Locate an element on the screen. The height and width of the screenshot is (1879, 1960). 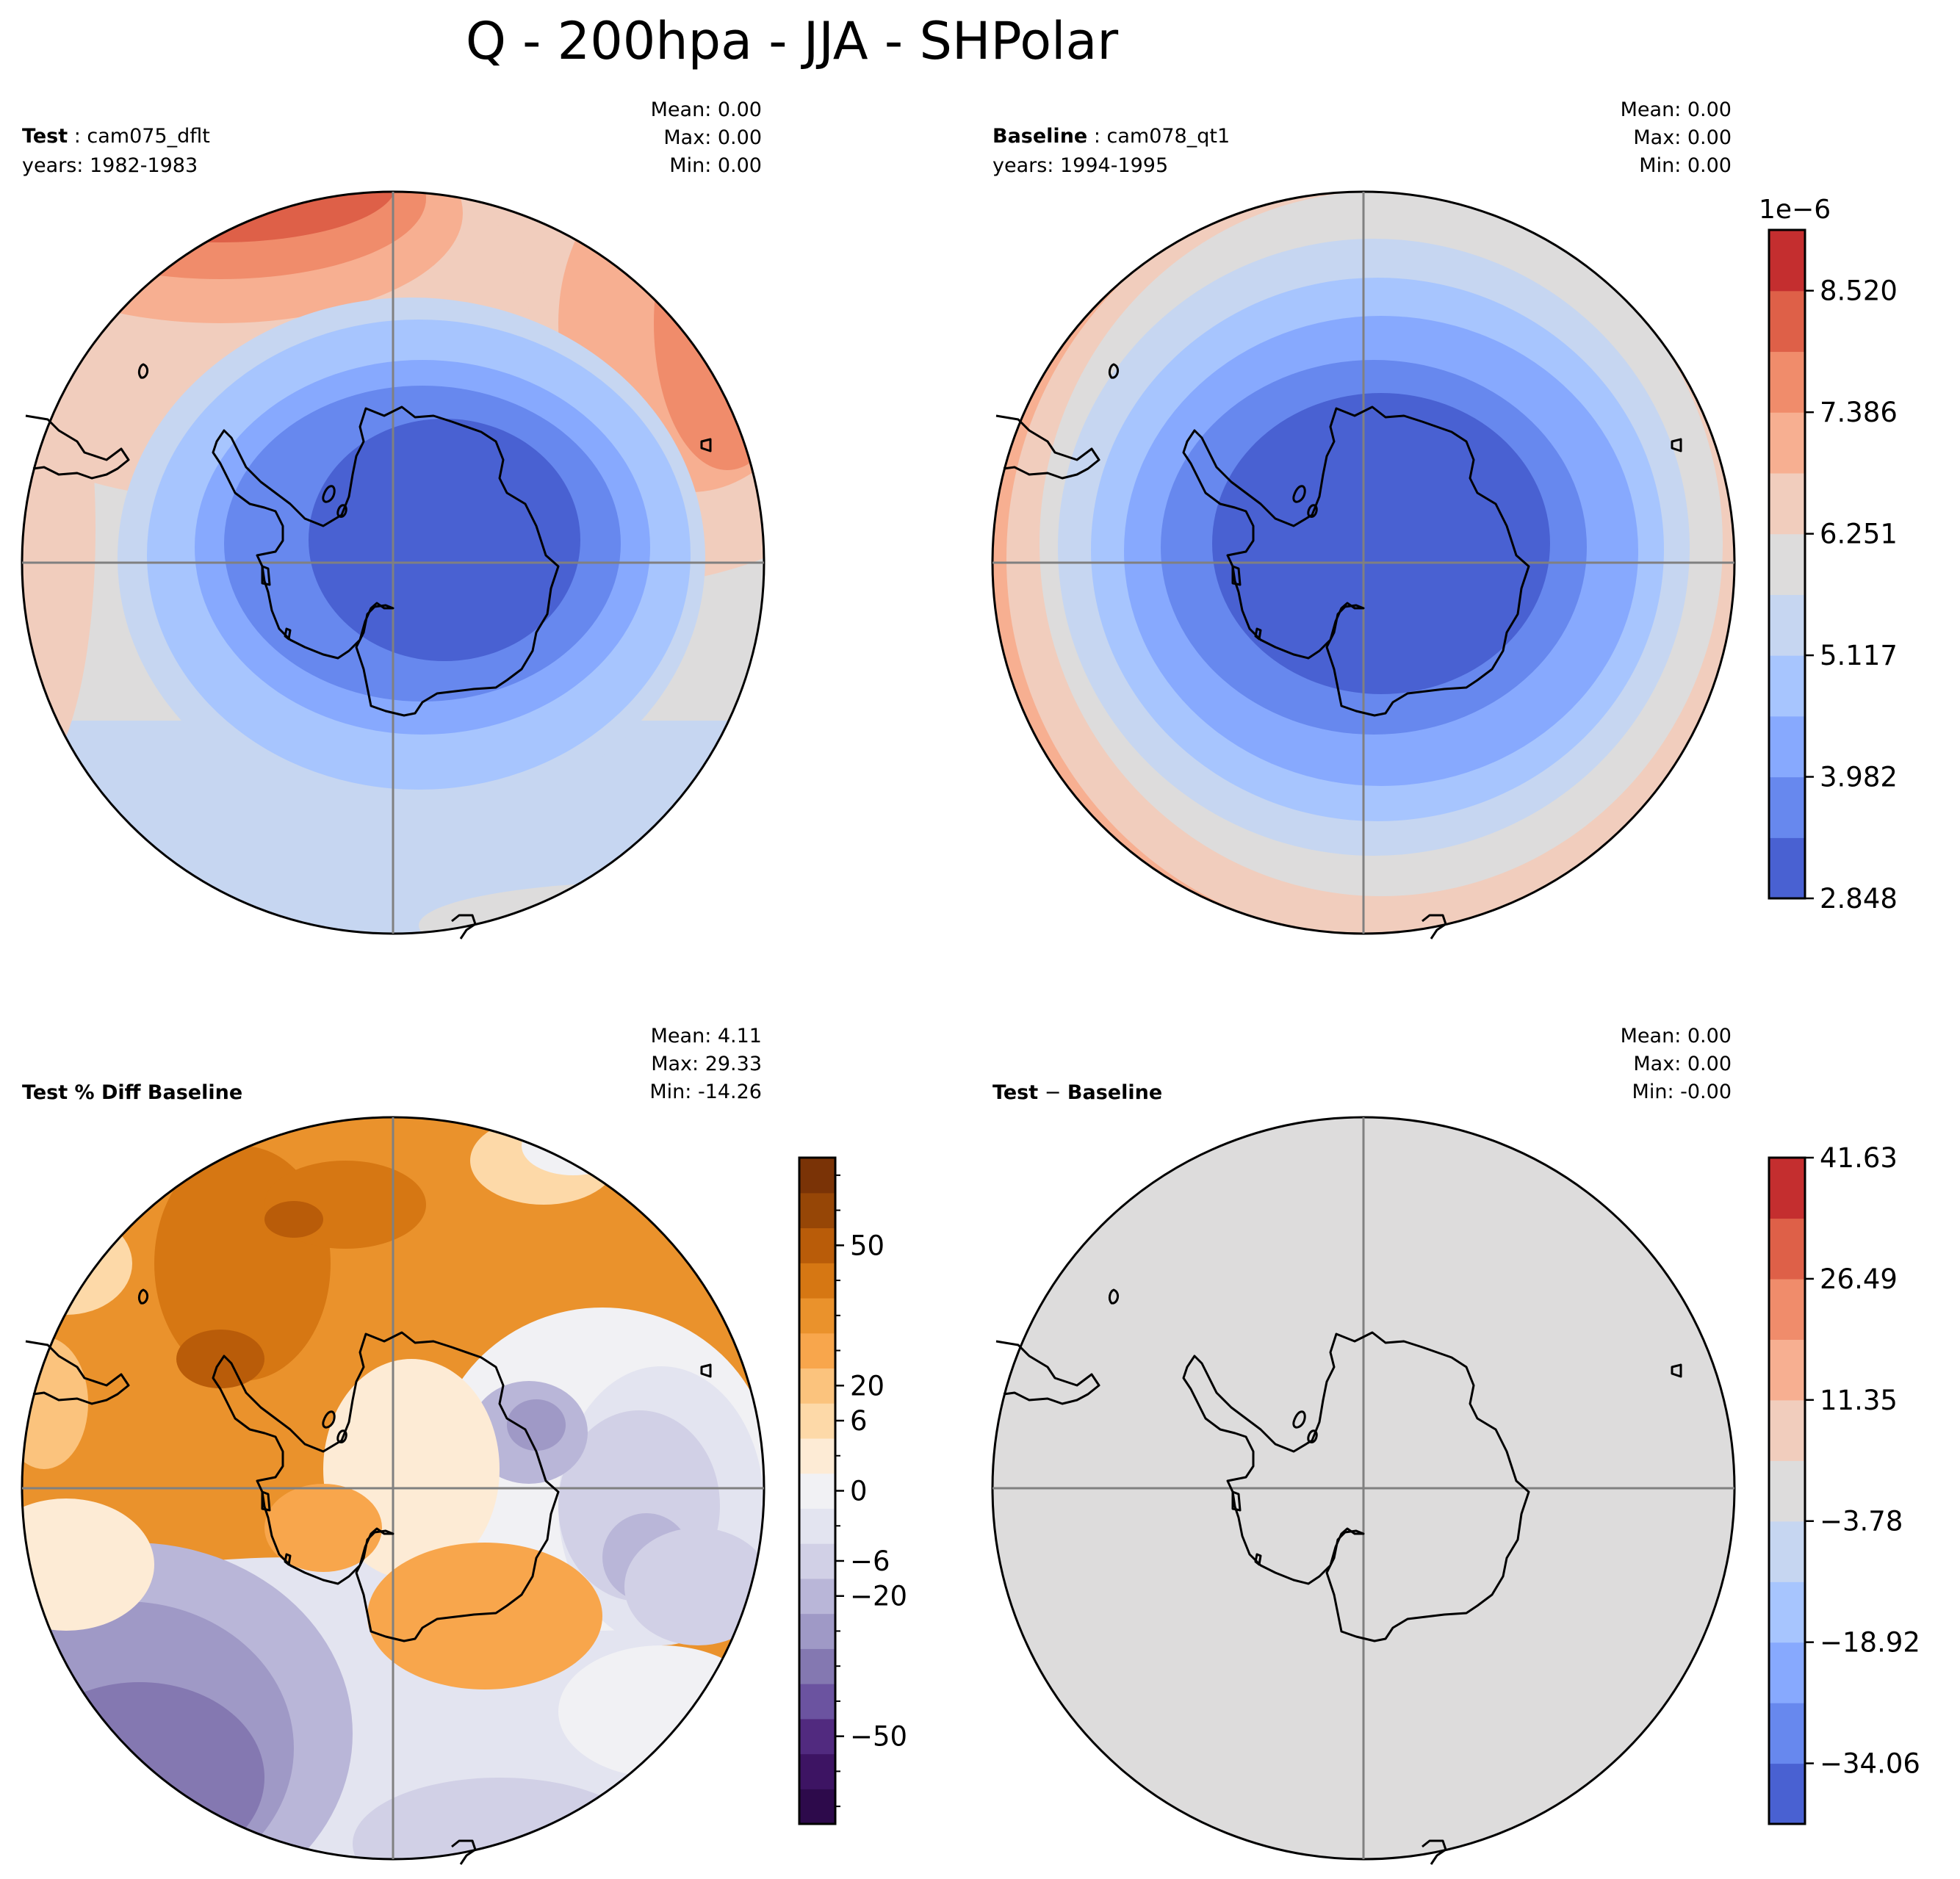
colorbar-pct: −50 −20 −6 0 620 50 is located at coordinates (852, 1490).